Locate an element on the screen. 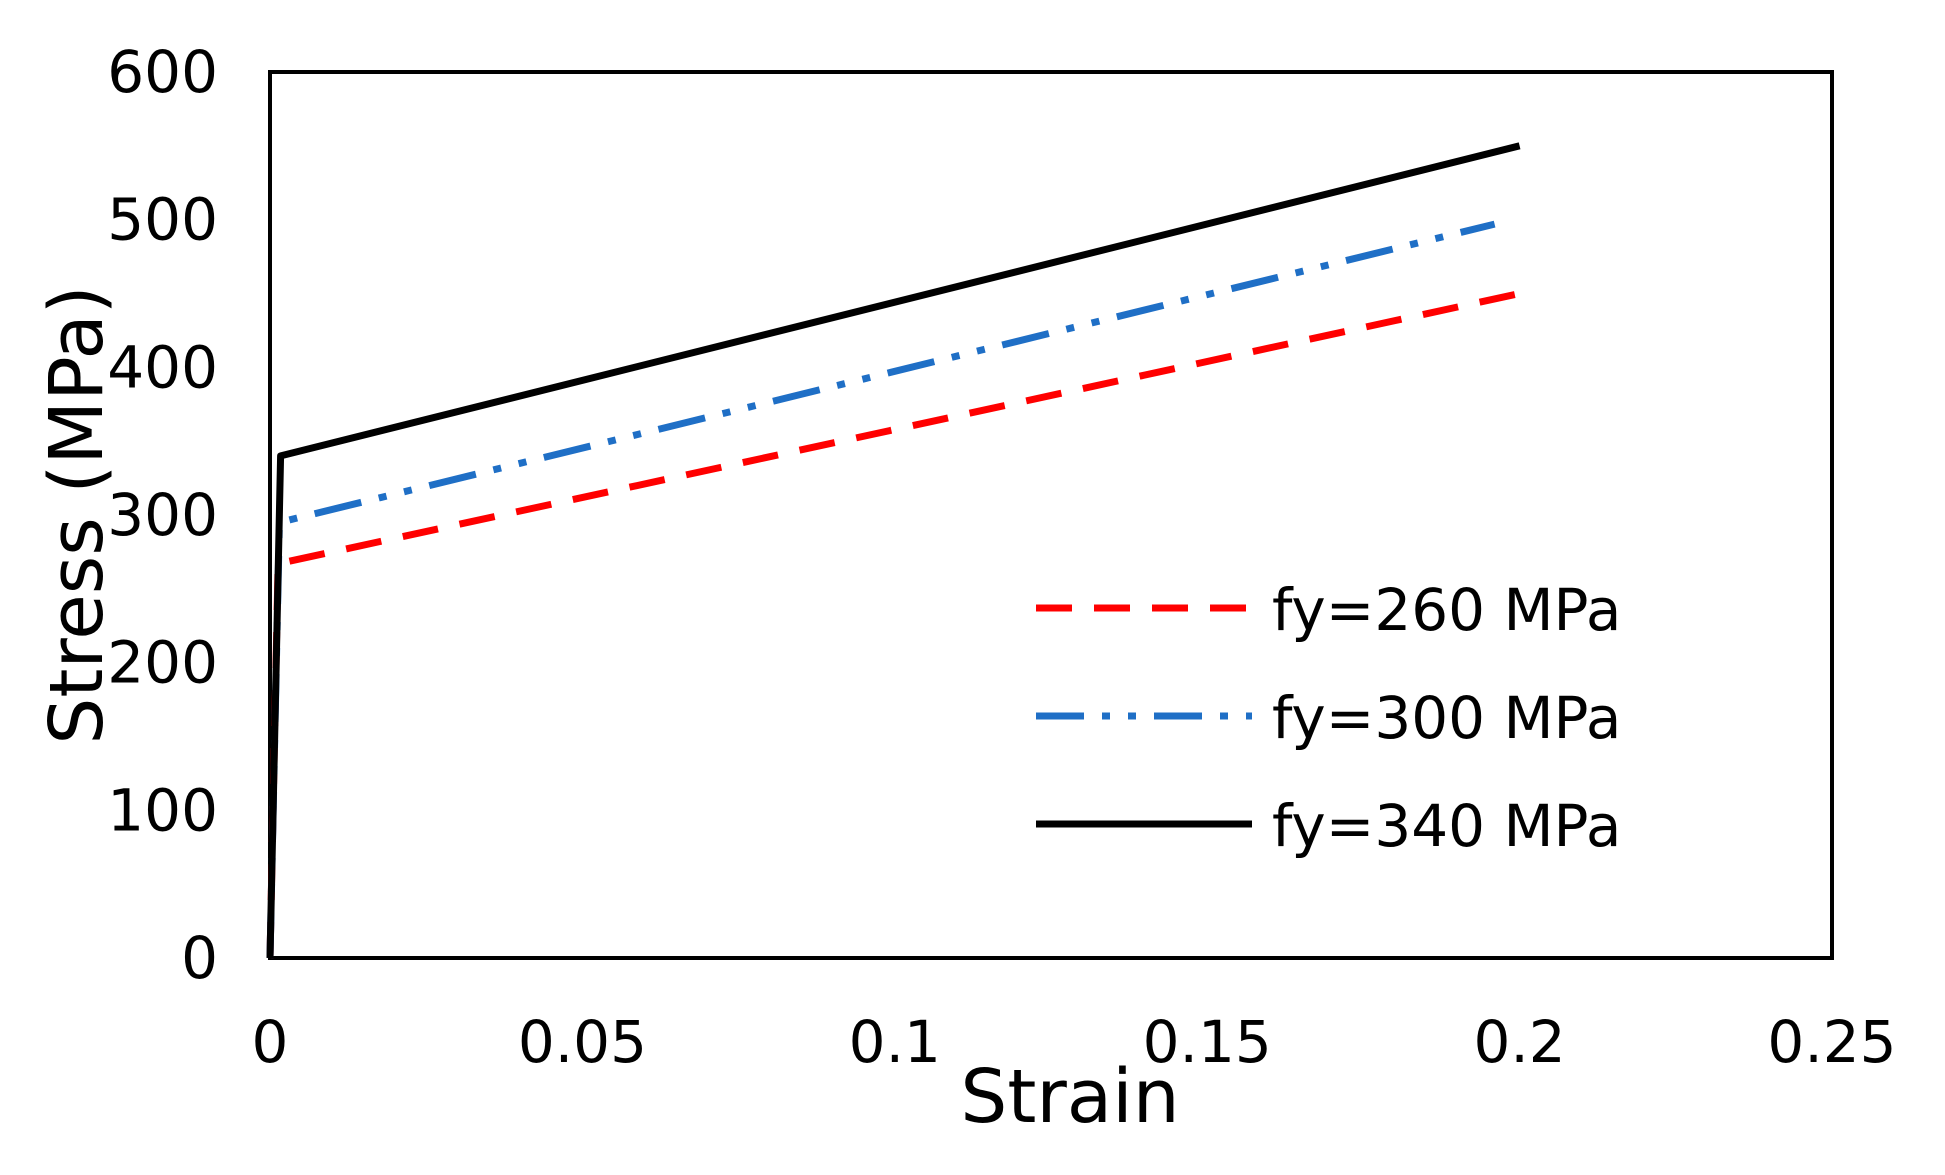 Image resolution: width=1945 pixels, height=1175 pixels. x-tick-label: 0.15 is located at coordinates (1207, 1042).